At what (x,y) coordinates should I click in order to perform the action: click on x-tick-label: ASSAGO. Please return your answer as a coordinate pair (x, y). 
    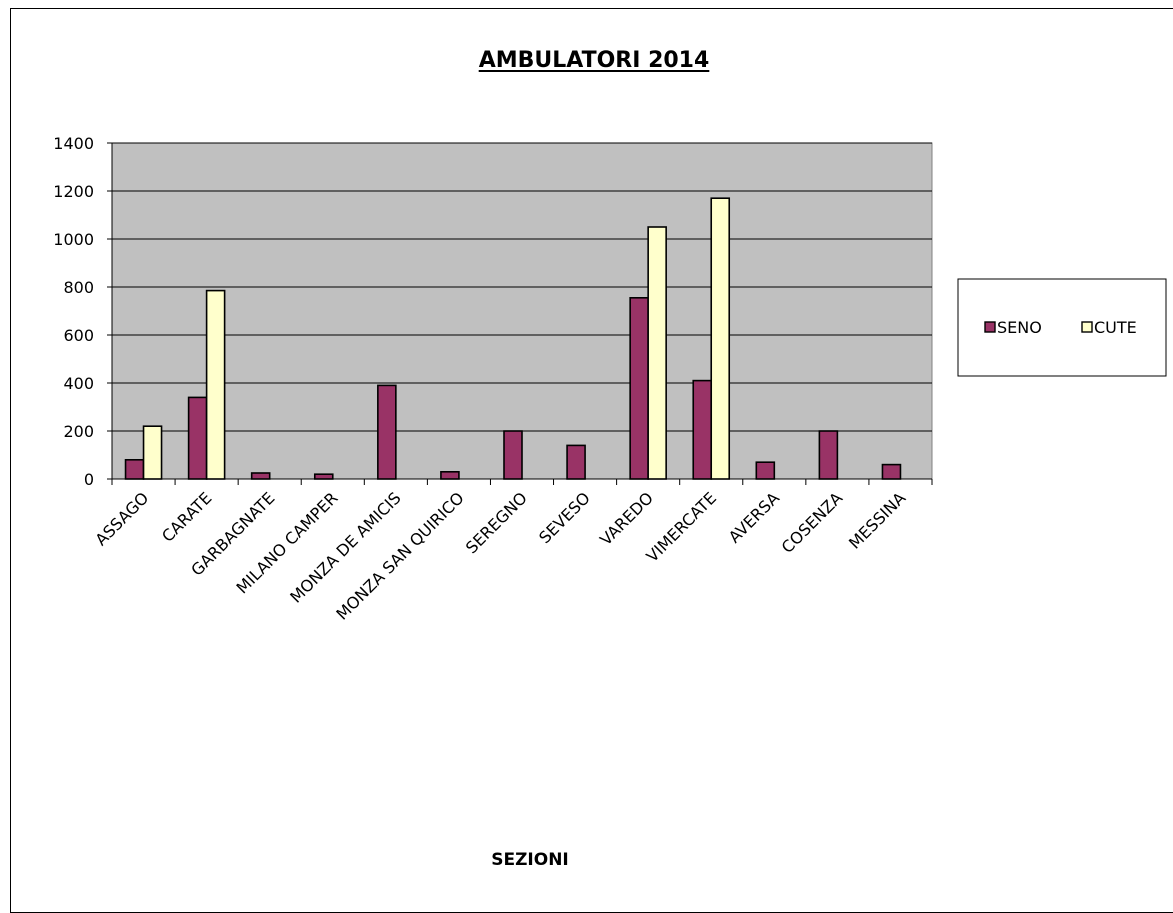
    Looking at the image, I should click on (121, 518).